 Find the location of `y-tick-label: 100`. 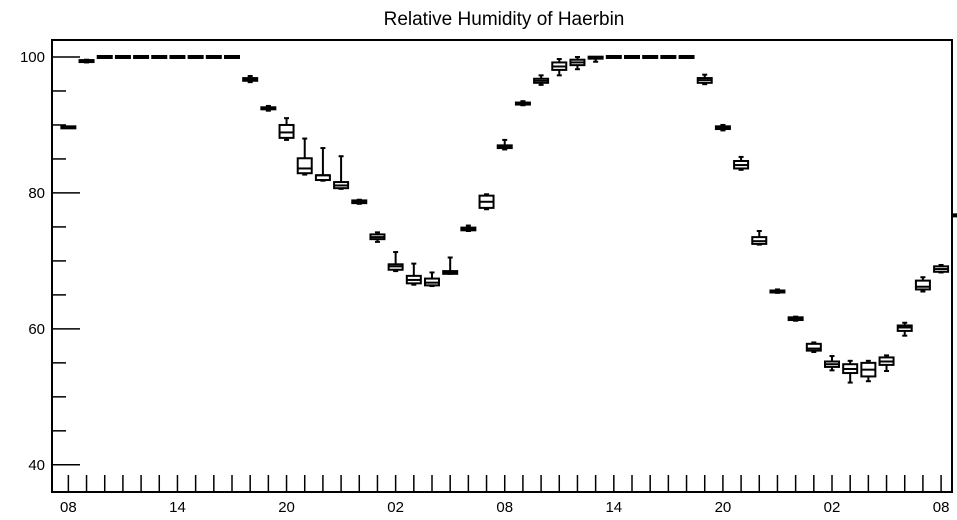

y-tick-label: 100 is located at coordinates (32, 57).